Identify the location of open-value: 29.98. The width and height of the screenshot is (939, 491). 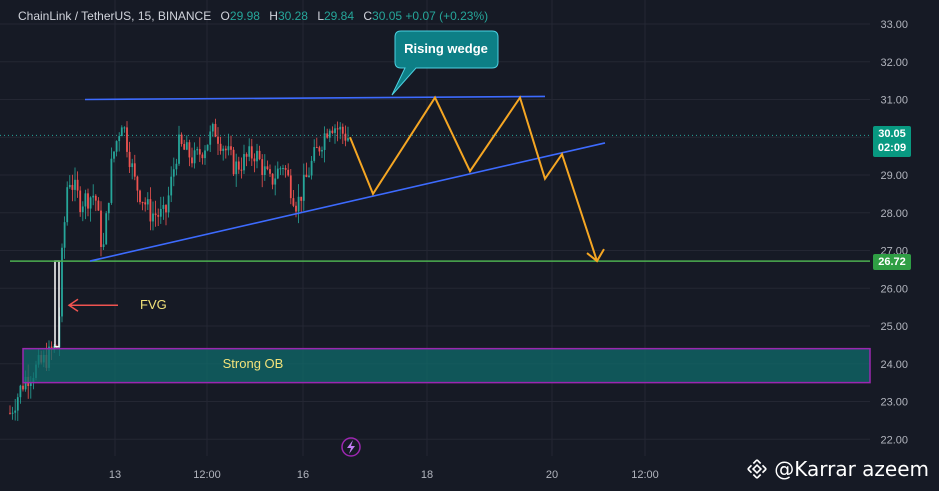
(244, 16).